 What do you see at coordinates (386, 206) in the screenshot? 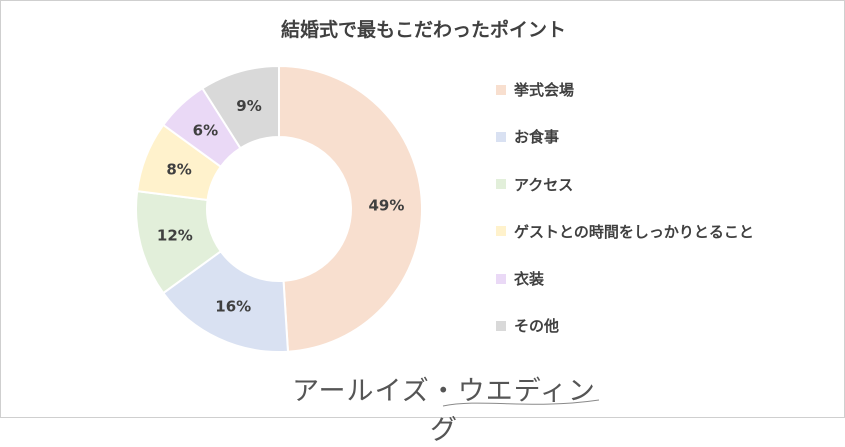
I see `data-label-1: 49%` at bounding box center [386, 206].